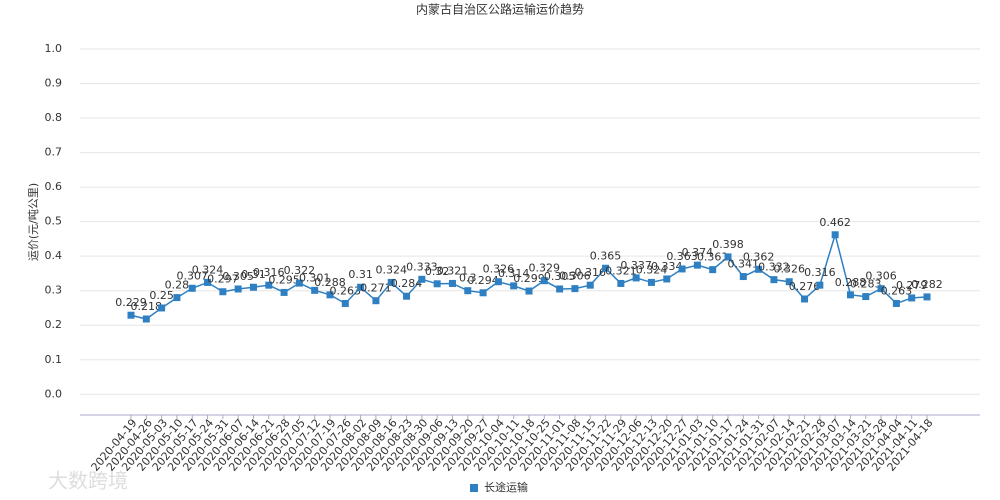 This screenshot has width=1000, height=500. I want to click on y-tick-label: 0.3, so click(54, 290).